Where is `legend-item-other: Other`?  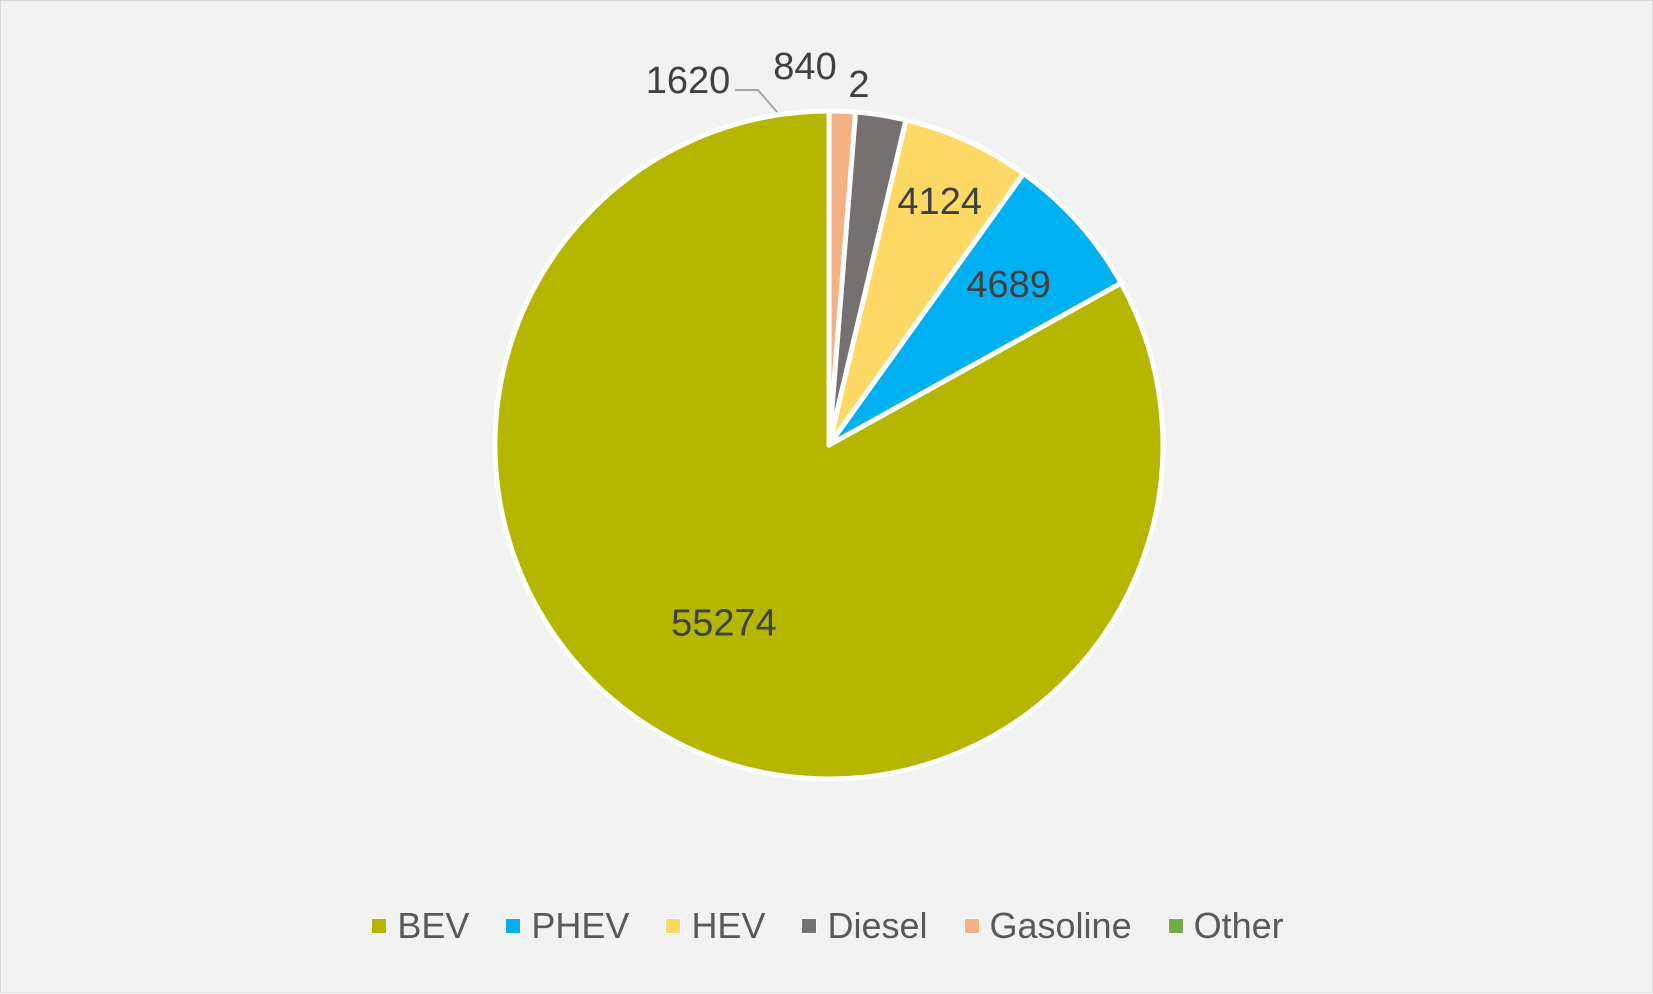 legend-item-other: Other is located at coordinates (1226, 926).